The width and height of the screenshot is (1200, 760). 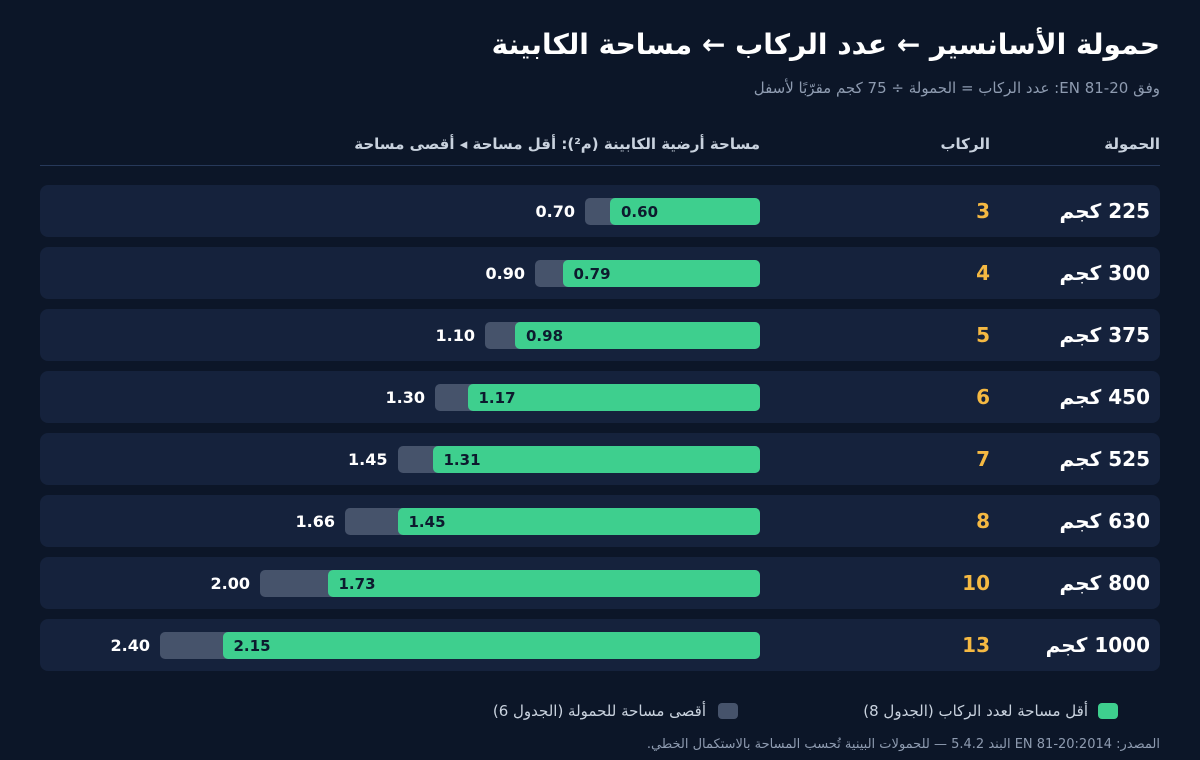 I want to click on legend-max-label: أقصى مساحة للحمولة (الجدول 6), so click(x=599, y=711).